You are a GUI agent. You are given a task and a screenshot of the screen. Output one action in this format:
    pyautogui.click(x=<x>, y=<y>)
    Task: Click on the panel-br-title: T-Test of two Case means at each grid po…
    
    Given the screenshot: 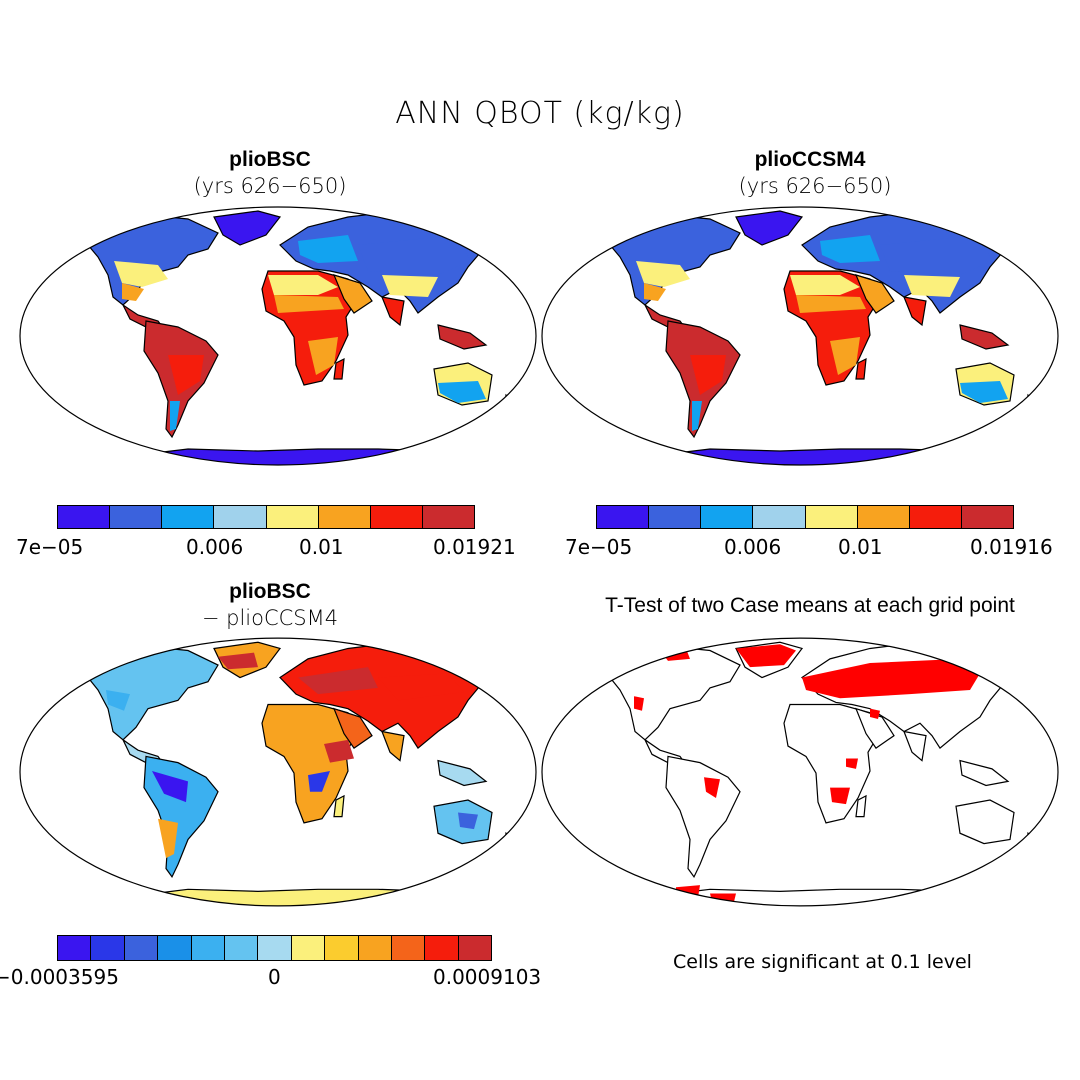 What is the action you would take?
    pyautogui.click(x=810, y=605)
    